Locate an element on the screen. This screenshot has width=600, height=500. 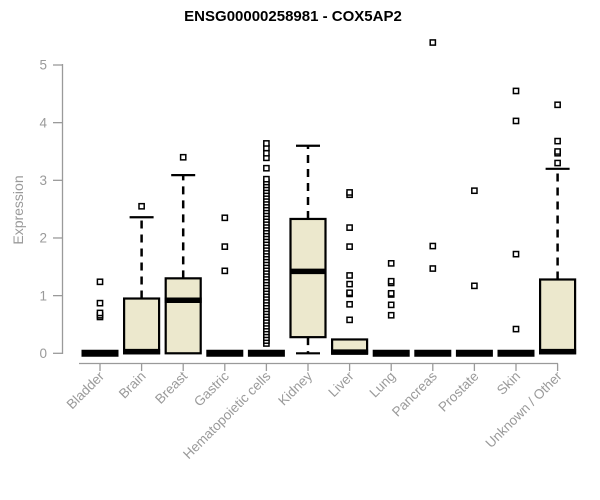
box-brain is located at coordinates (141, 326).